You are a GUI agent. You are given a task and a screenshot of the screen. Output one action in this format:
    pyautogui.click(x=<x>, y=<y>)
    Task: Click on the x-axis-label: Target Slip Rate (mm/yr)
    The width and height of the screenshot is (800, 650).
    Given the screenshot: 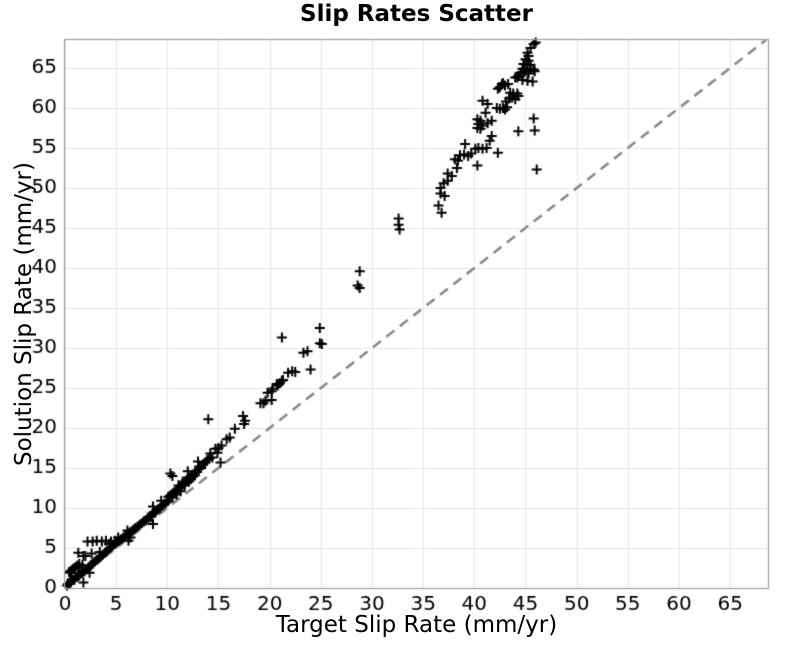 What is the action you would take?
    pyautogui.click(x=416, y=625)
    